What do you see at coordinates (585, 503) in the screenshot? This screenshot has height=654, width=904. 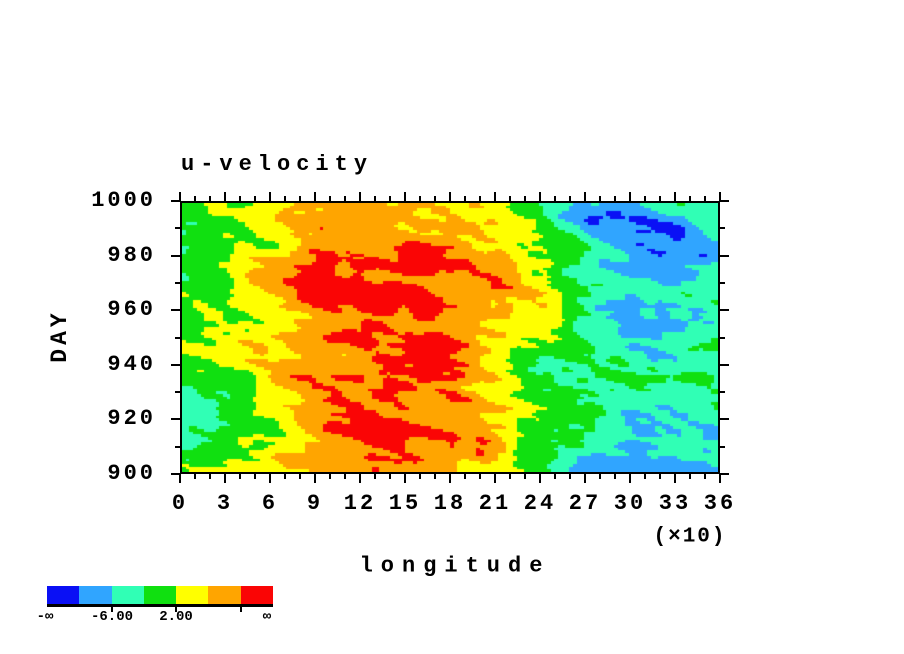 I see `x-tick-label: 27` at bounding box center [585, 503].